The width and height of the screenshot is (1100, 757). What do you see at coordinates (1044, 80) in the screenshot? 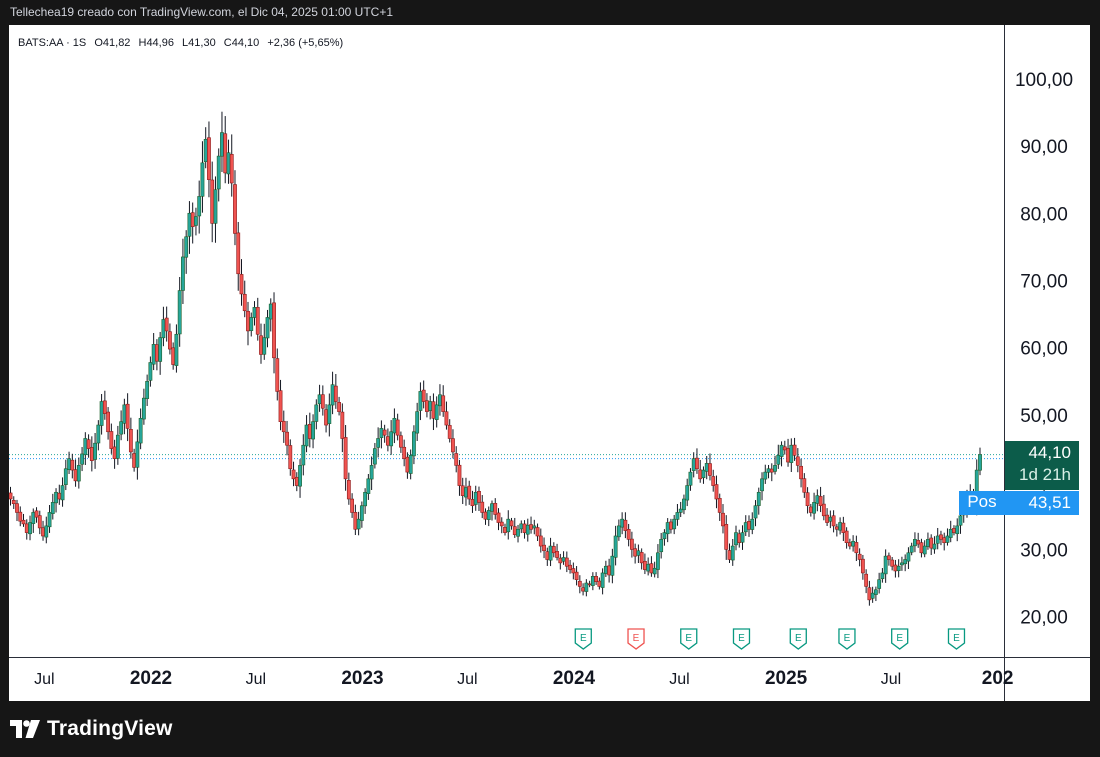
I see `y-tick-label: 100,00` at bounding box center [1044, 80].